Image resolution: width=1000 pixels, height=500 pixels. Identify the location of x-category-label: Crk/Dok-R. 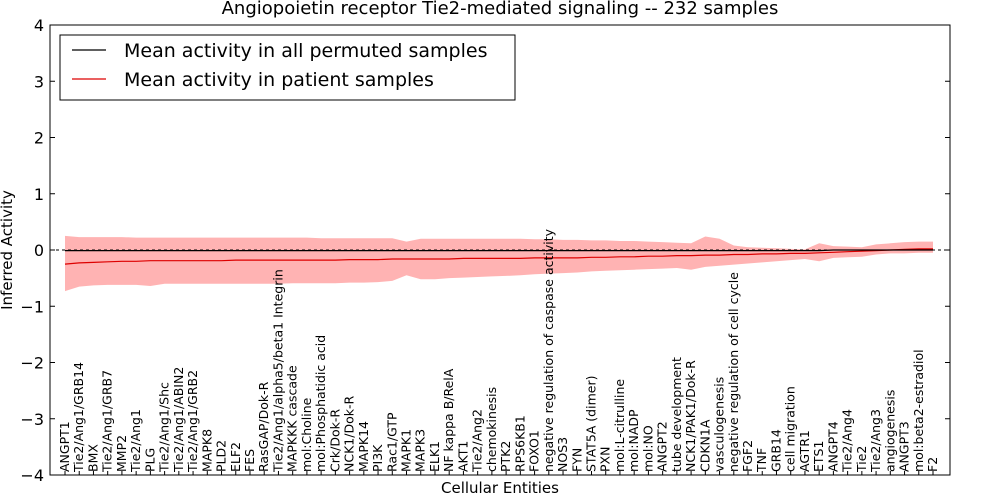
(334, 440).